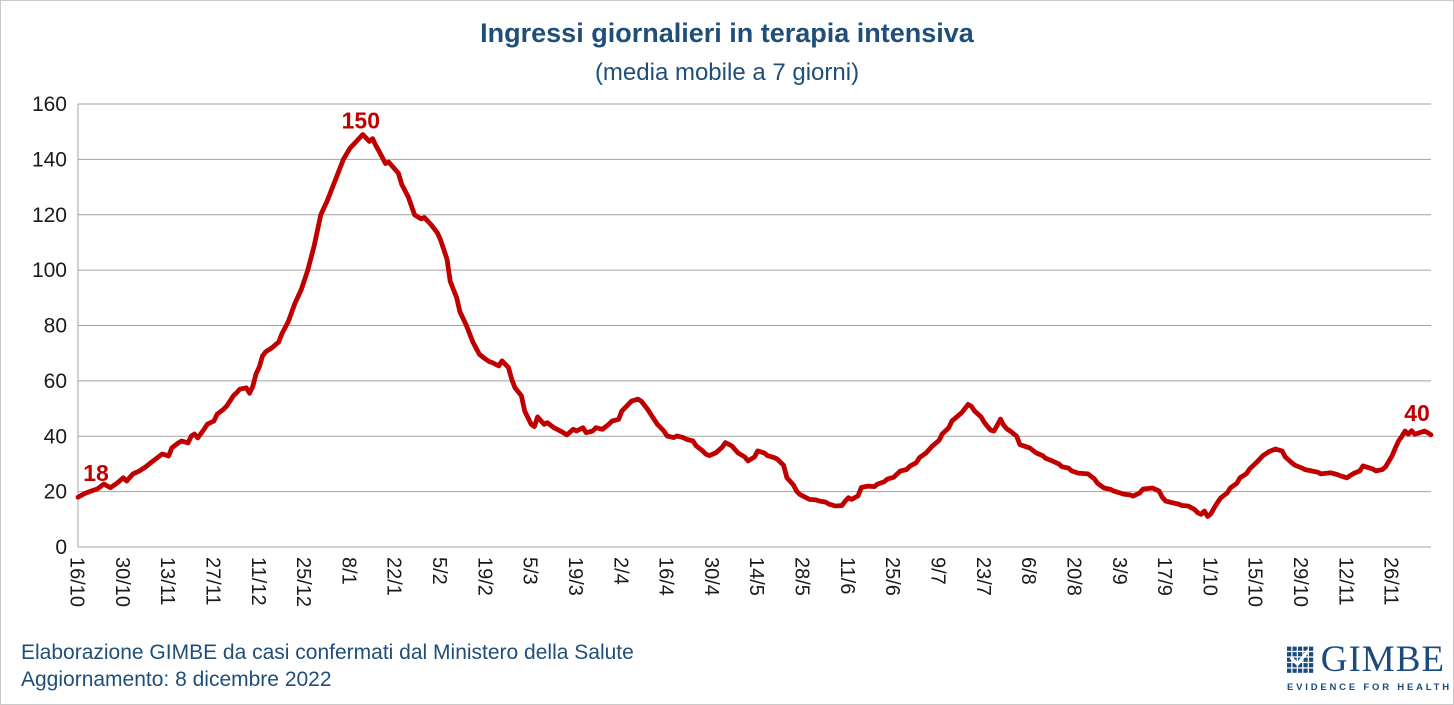  I want to click on y-tick-label: 60, so click(55, 381).